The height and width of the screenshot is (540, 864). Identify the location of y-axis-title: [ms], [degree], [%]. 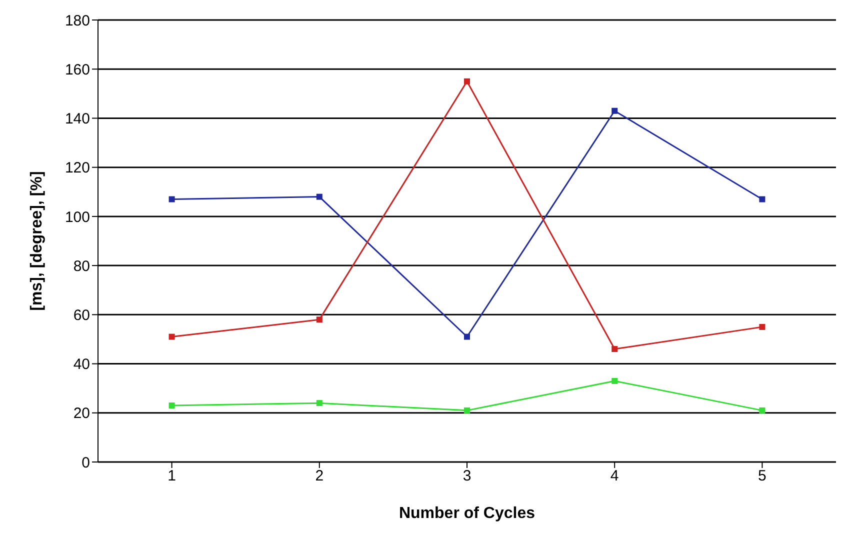
(37, 241).